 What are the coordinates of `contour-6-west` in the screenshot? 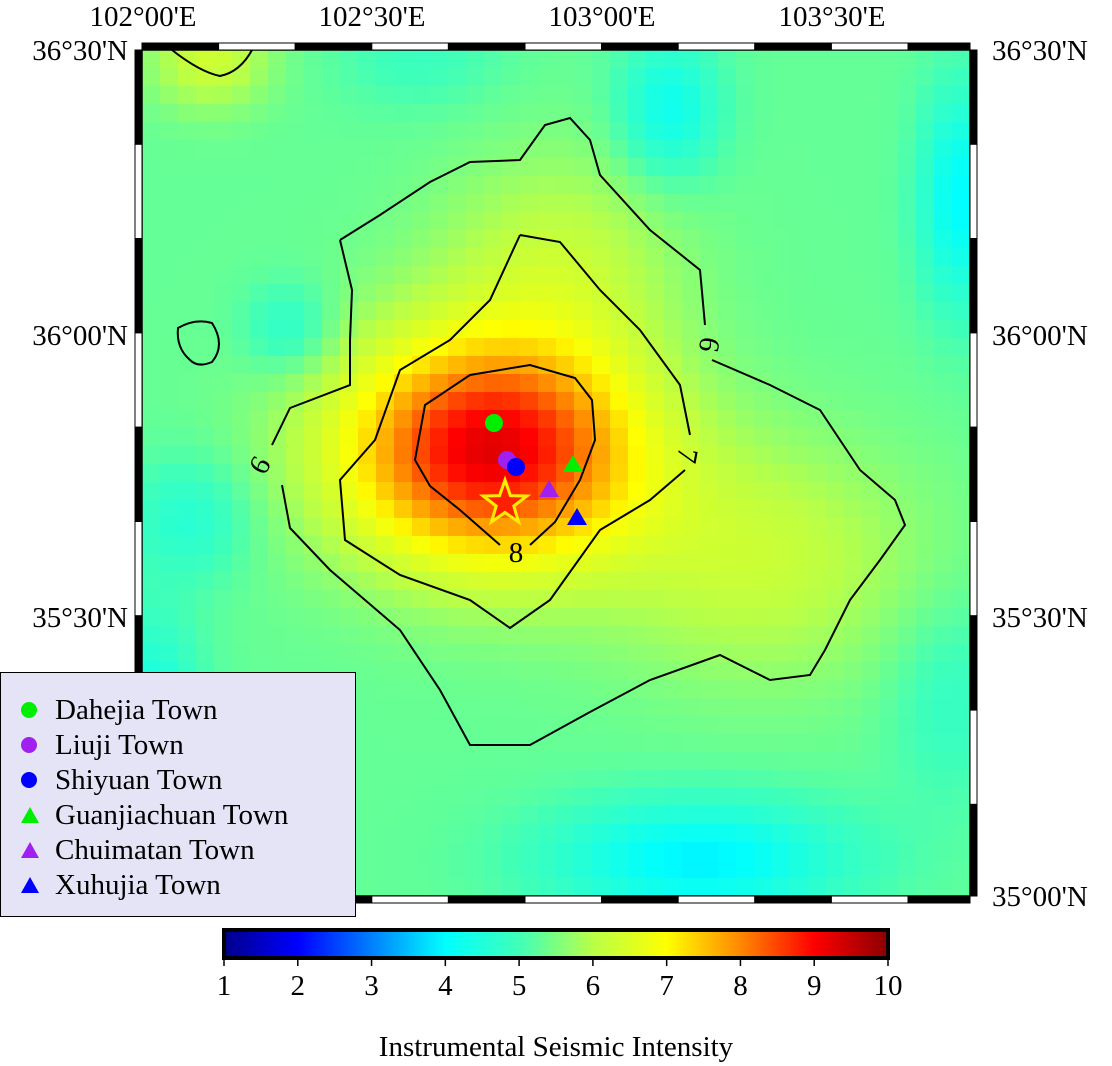 It's located at (198, 343).